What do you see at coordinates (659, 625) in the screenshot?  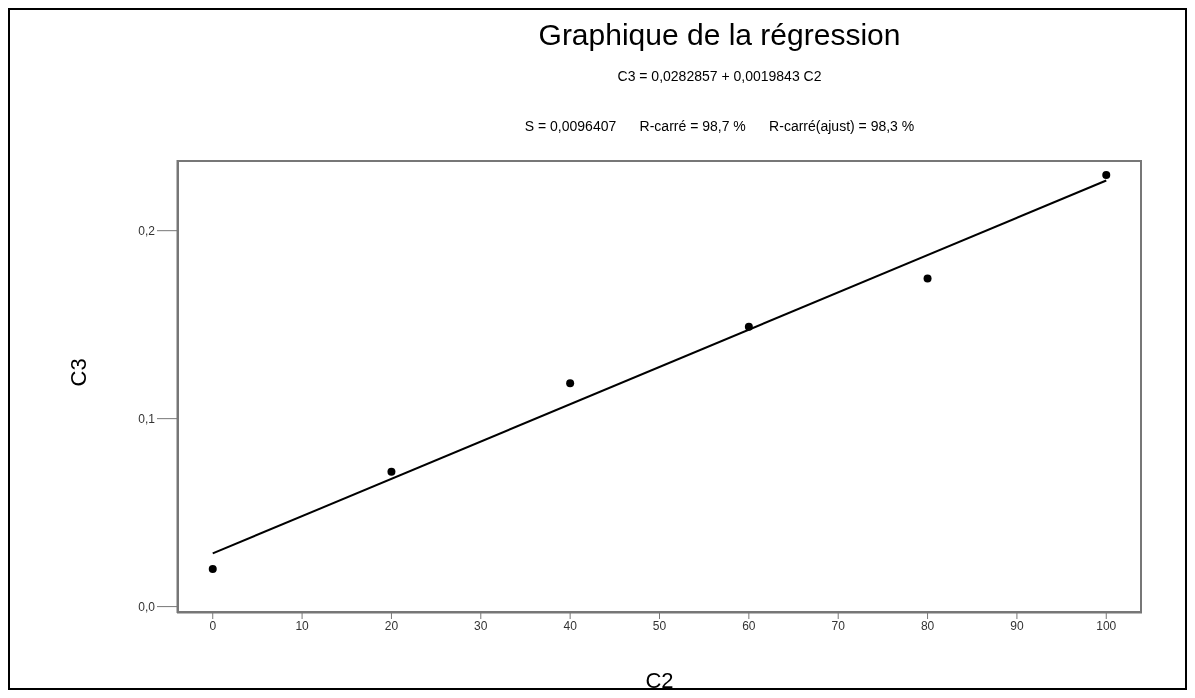 I see `x-tick-label: 50` at bounding box center [659, 625].